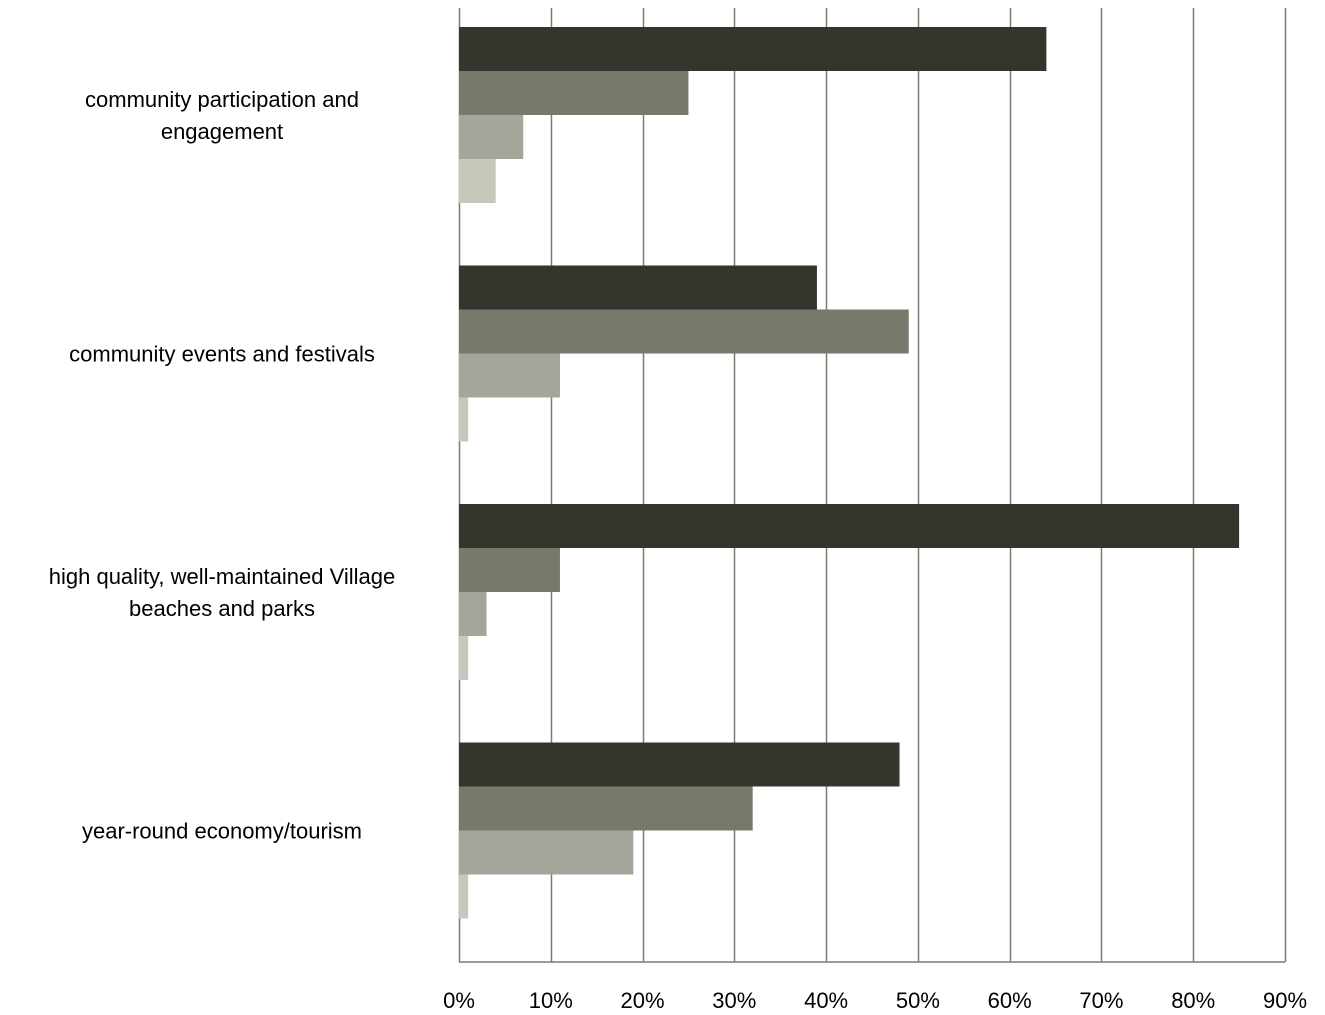  I want to click on bar-cat2-series2, so click(684, 331).